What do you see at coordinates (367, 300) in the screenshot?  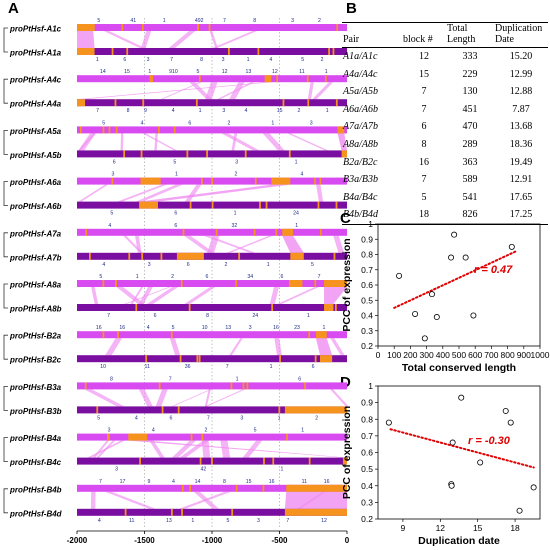 I see `y-tick-label: 0.5` at bounding box center [367, 300].